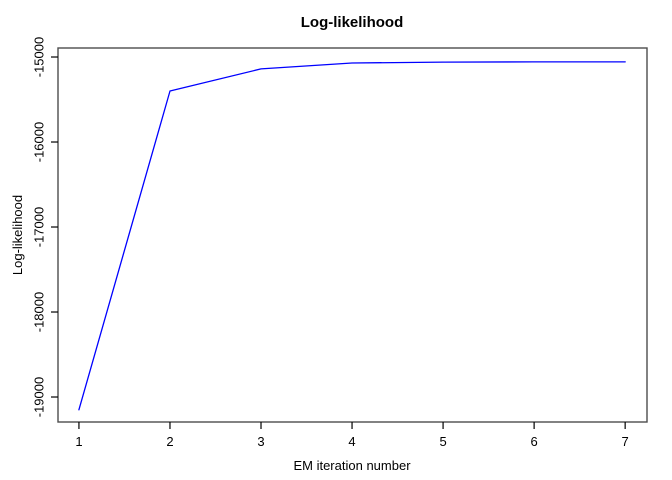 This screenshot has width=672, height=480. I want to click on y-tick-label: -18000, so click(38, 312).